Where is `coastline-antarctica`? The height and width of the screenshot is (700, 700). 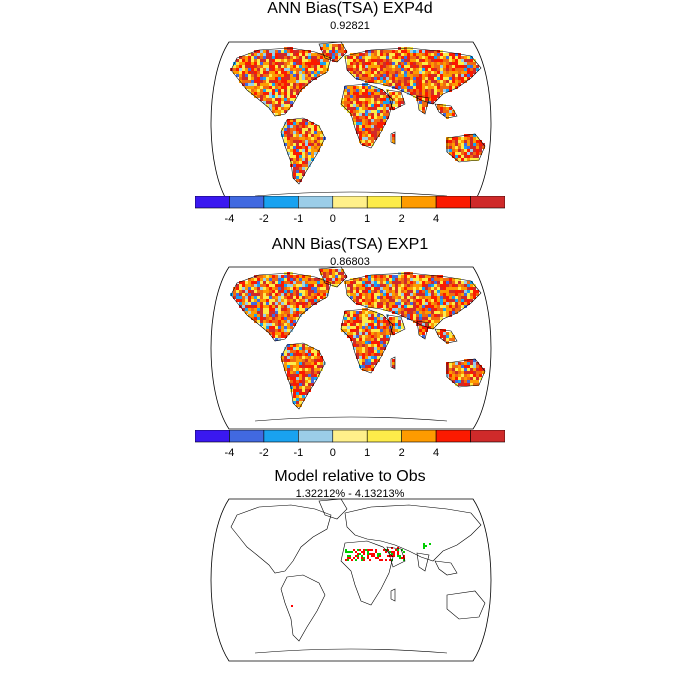
coastline-antarctica is located at coordinates (351, 651).